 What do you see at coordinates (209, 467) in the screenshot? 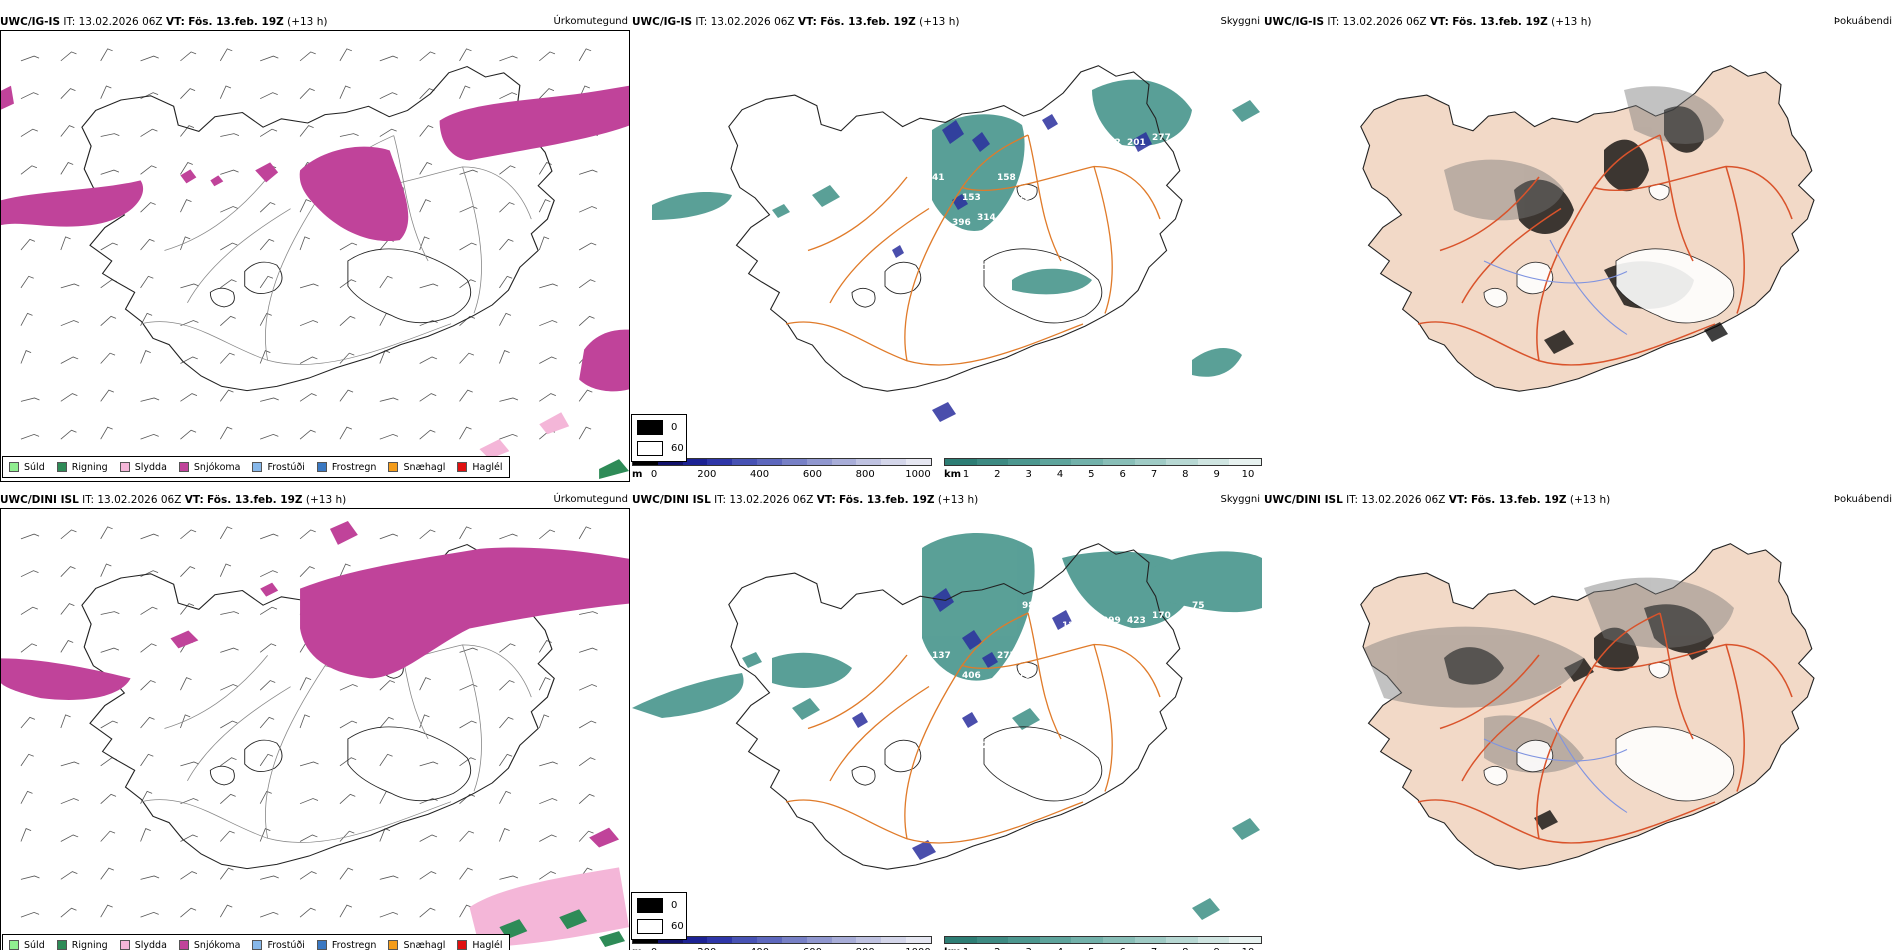
I see `legend-item-snow: Snjókoma` at bounding box center [209, 467].